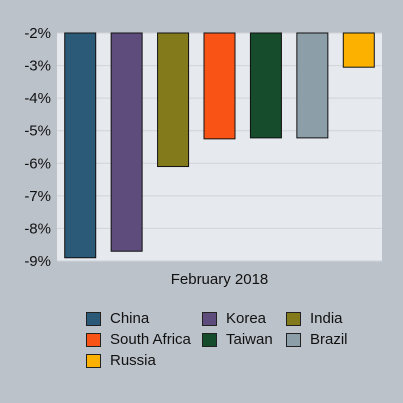 The width and height of the screenshot is (403, 403). I want to click on legend-label: South Africa, so click(150, 339).